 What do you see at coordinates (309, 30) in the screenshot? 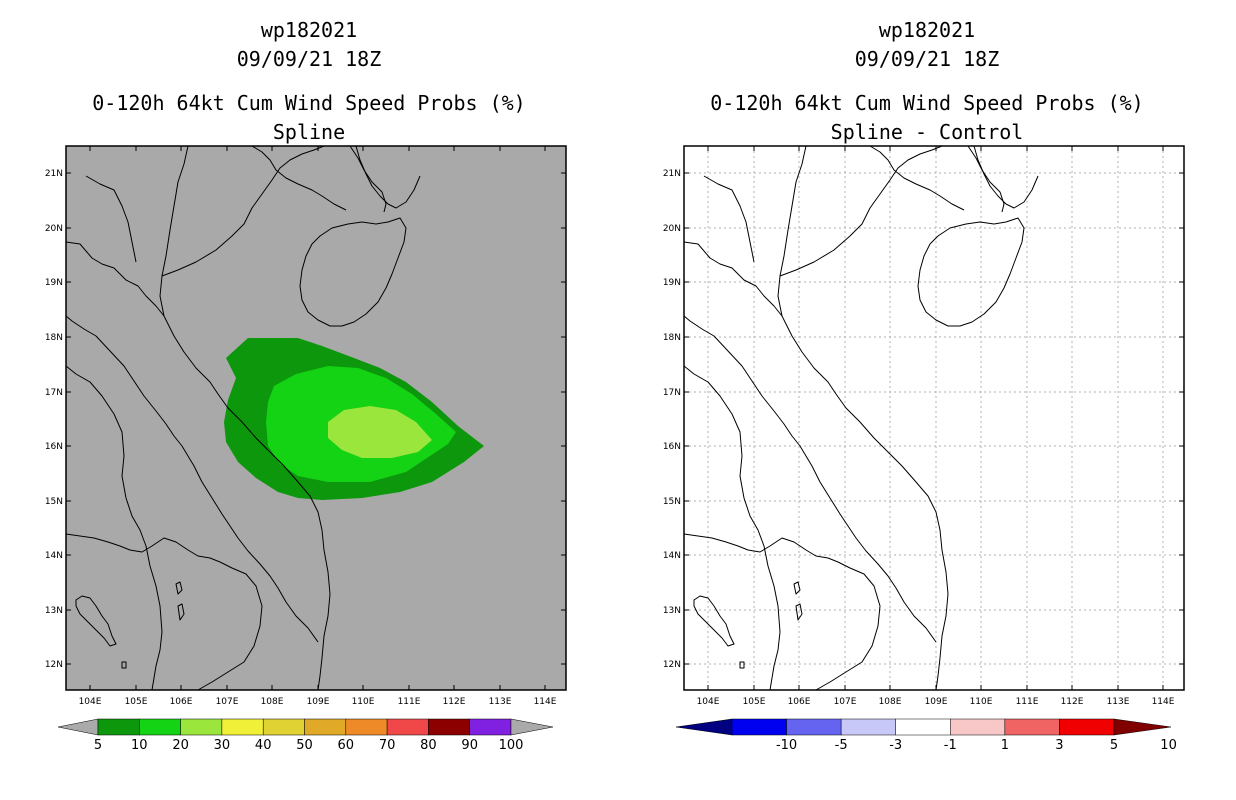
I see `left-title-storm-id: wp182021` at bounding box center [309, 30].